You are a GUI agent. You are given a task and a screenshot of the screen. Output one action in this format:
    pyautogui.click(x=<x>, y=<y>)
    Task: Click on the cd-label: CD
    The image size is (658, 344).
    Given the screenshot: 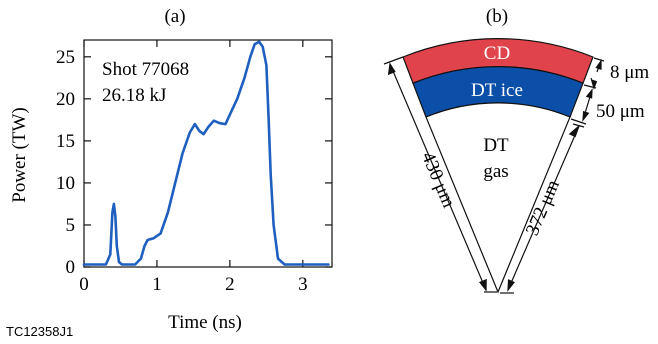 What is the action you would take?
    pyautogui.click(x=497, y=53)
    